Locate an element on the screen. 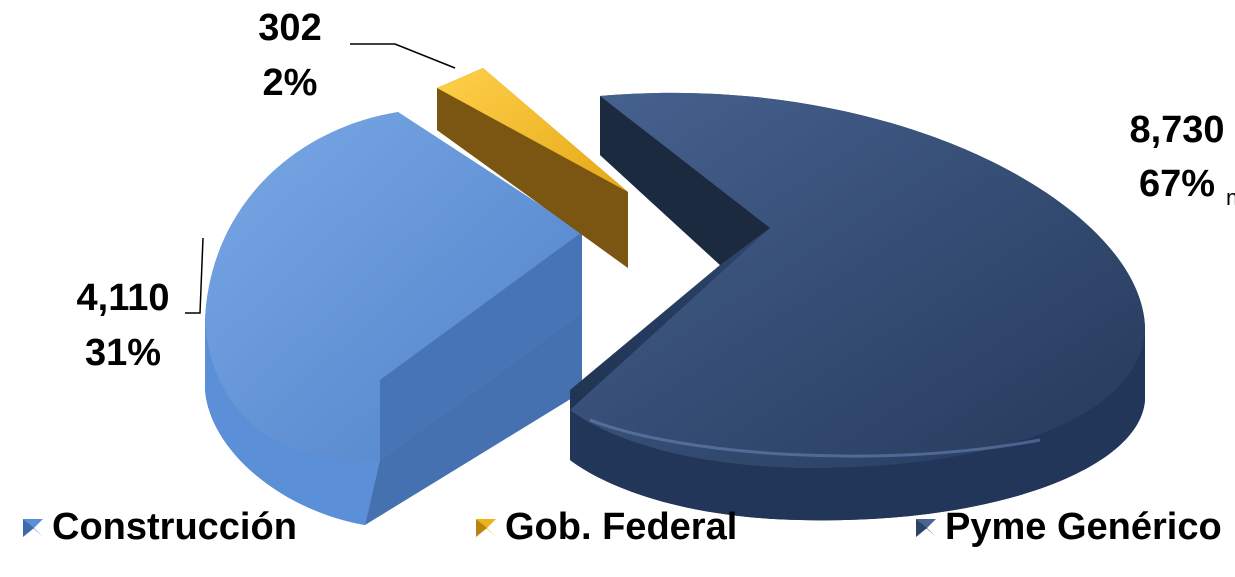  data-label-pyme-generico-value: 8,730 is located at coordinates (1176, 130).